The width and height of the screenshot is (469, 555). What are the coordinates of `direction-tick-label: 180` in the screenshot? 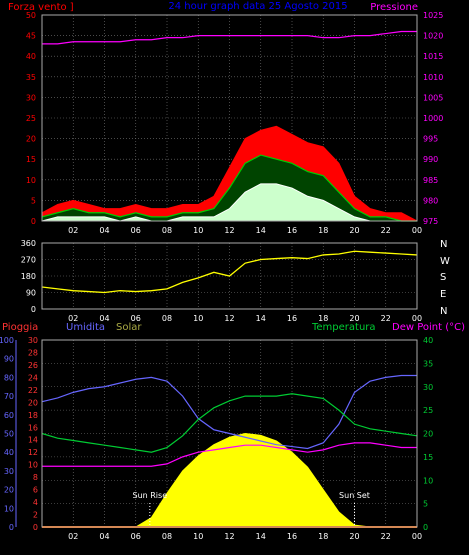 It's located at (28, 276).